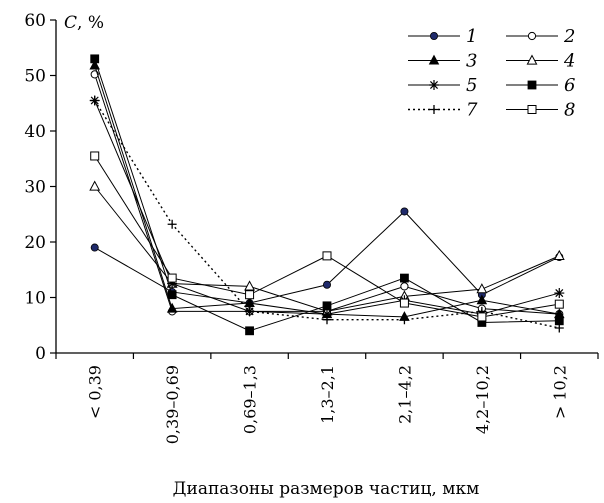  What do you see at coordinates (540, 85) in the screenshot?
I see `legend-entry-6: 6` at bounding box center [540, 85].